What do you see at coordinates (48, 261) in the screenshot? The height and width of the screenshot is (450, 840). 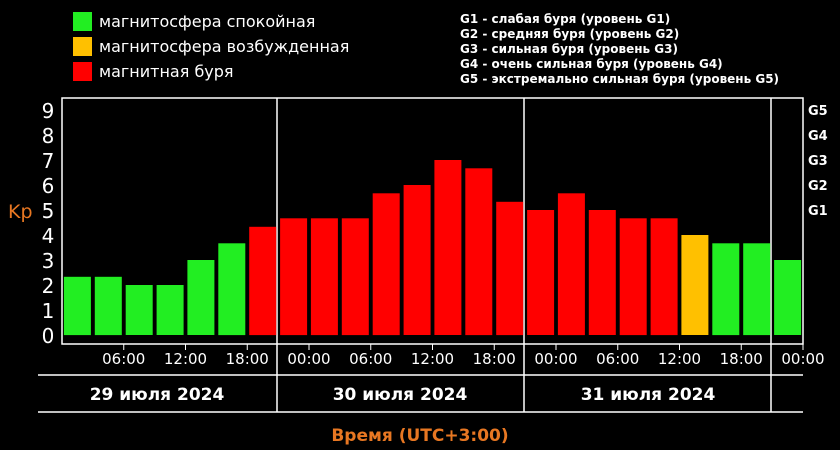 I see `y-tick-label: 3` at bounding box center [48, 261].